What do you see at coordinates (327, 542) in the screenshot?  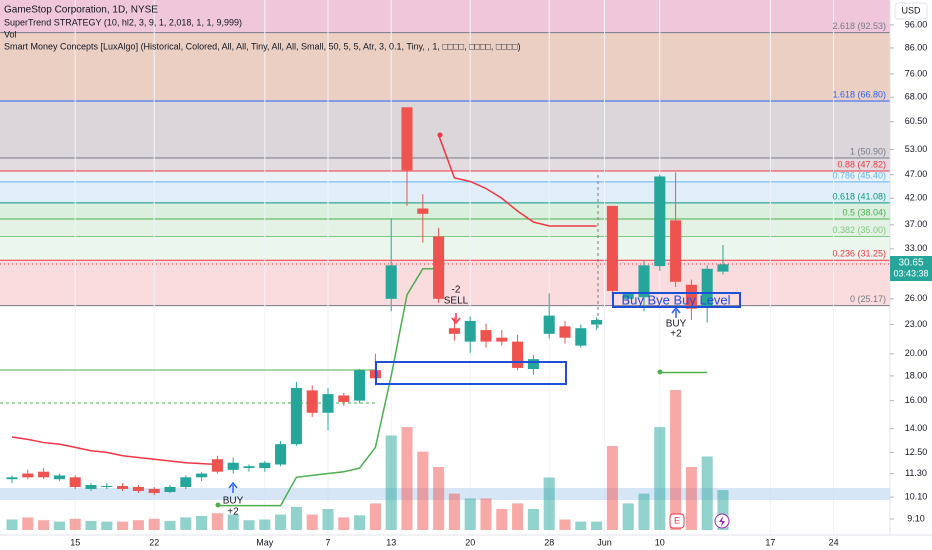 I see `x-tick-label: 7` at bounding box center [327, 542].